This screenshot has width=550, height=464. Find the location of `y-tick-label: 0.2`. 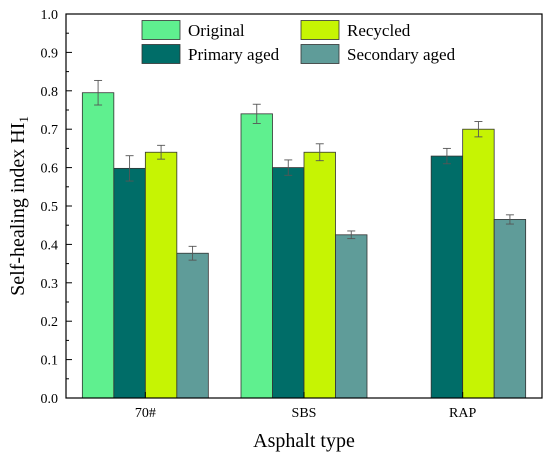

y-tick-label: 0.2 is located at coordinates (50, 322).